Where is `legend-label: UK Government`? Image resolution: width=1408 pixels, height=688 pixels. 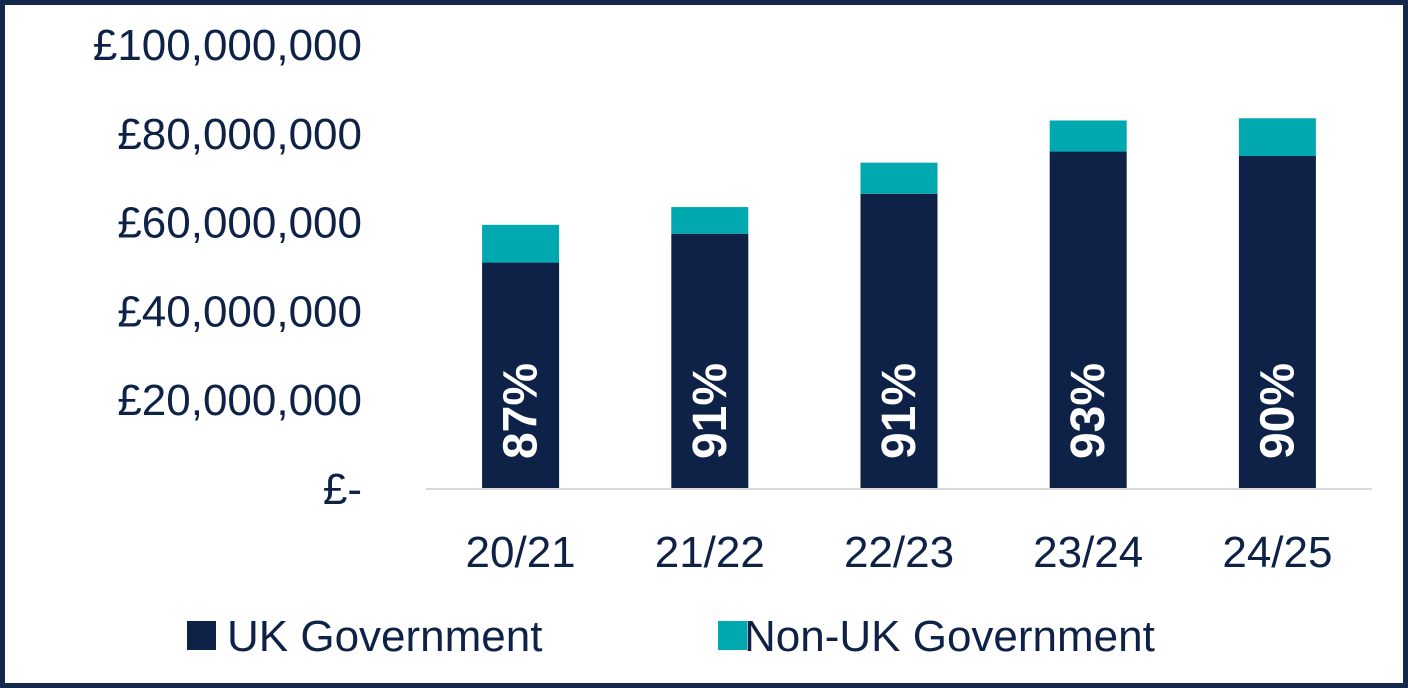 legend-label: UK Government is located at coordinates (384, 636).